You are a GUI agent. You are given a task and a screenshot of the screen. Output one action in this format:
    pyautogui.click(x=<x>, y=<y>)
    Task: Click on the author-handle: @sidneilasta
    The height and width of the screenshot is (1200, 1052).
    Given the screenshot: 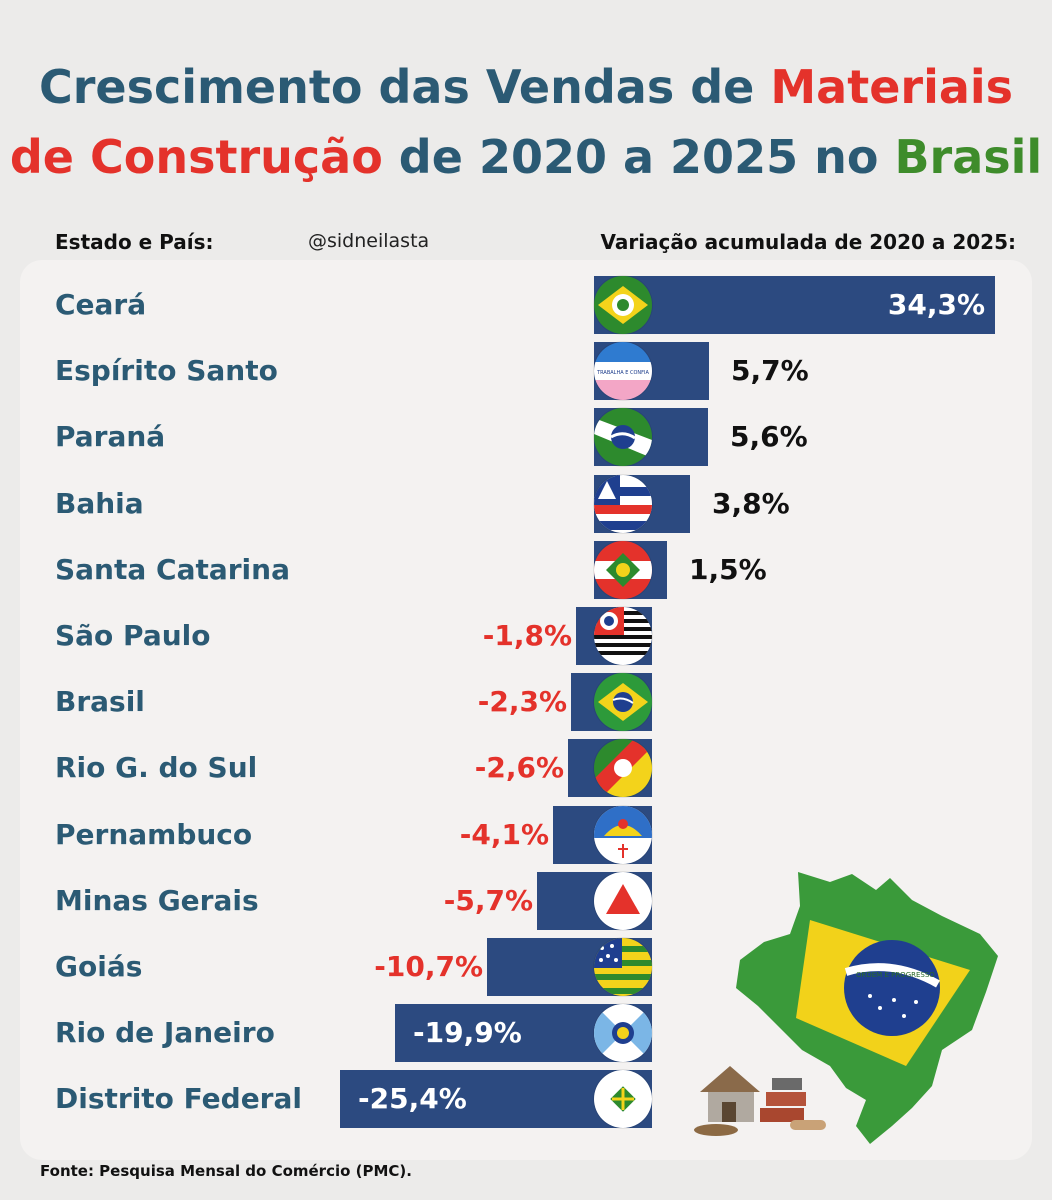 What is the action you would take?
    pyautogui.click(x=369, y=241)
    